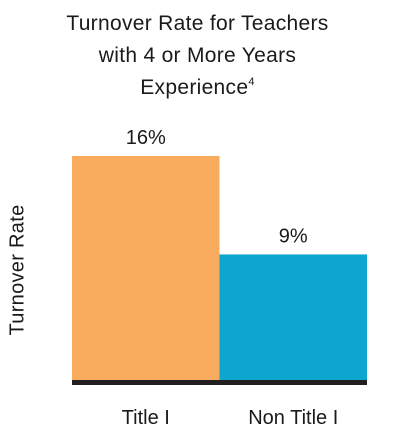 Image resolution: width=395 pixels, height=428 pixels. Describe the element at coordinates (194, 87) in the screenshot. I see `chart-title-line-3-text: Experience` at that location.